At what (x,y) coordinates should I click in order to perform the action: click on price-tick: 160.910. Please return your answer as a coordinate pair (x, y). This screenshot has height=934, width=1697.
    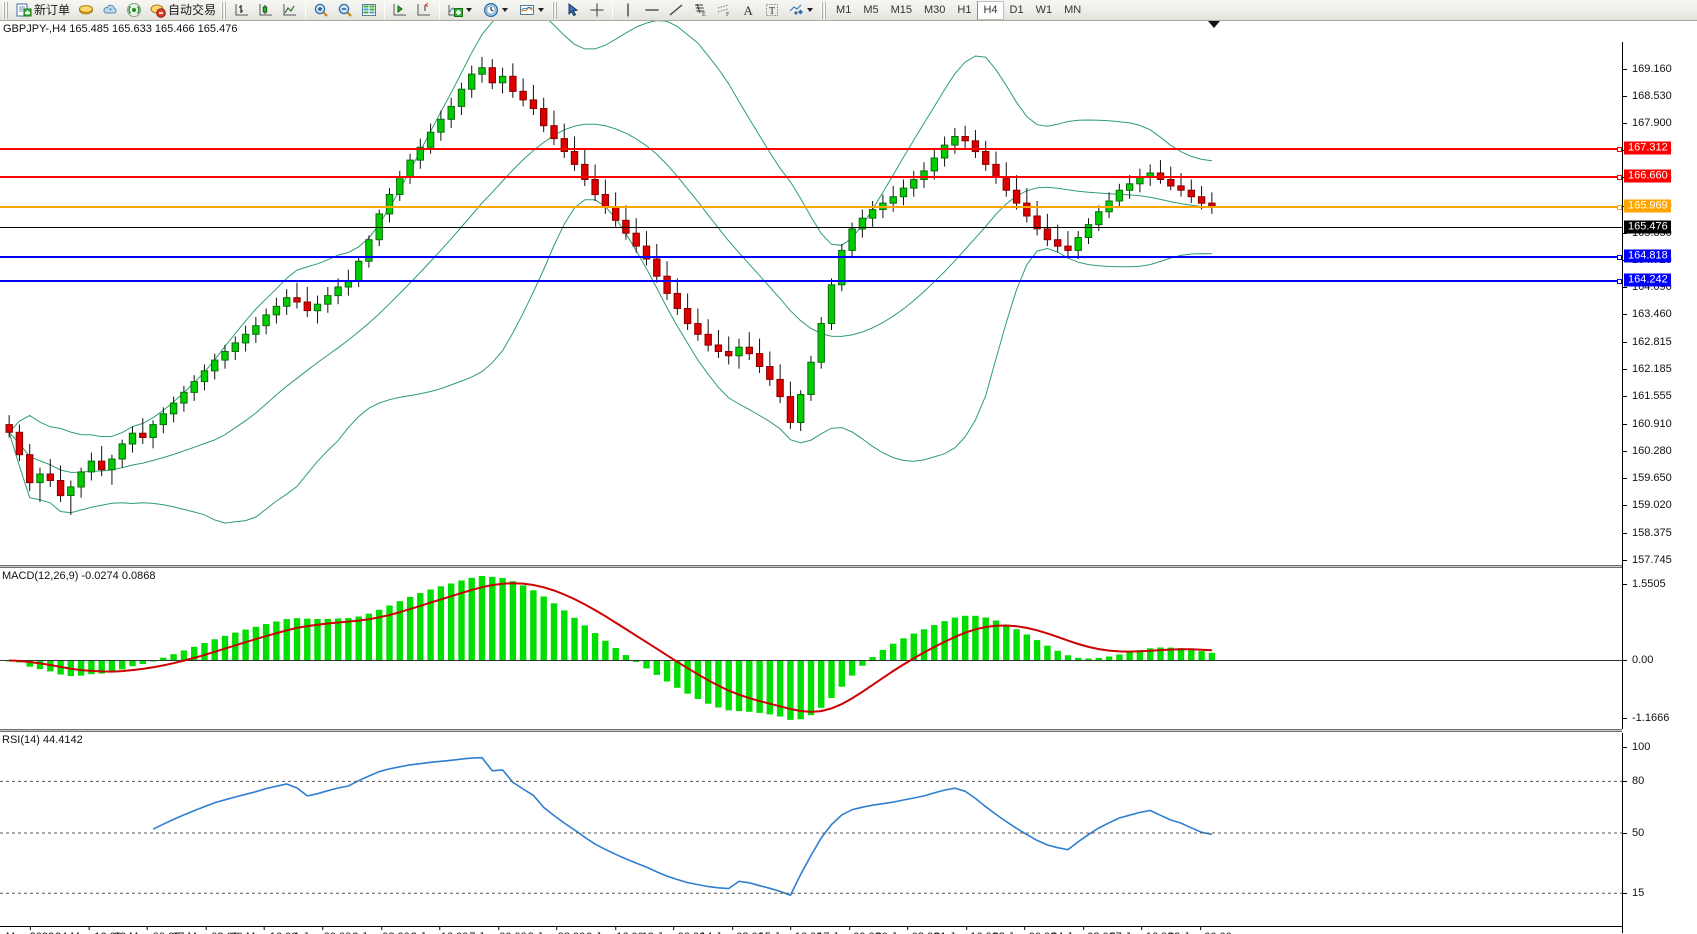
    Looking at the image, I should click on (1647, 424).